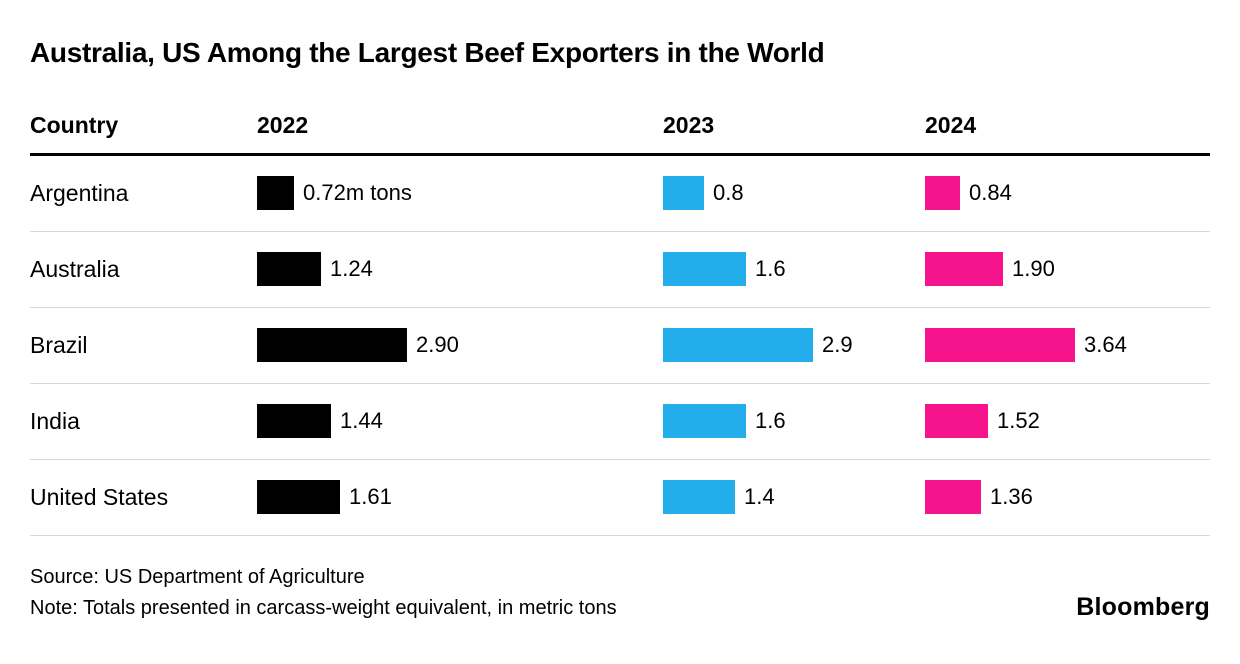 Image resolution: width=1240 pixels, height=664 pixels. I want to click on table-row: Brazil 2.90 2.9 3.64, so click(620, 346).